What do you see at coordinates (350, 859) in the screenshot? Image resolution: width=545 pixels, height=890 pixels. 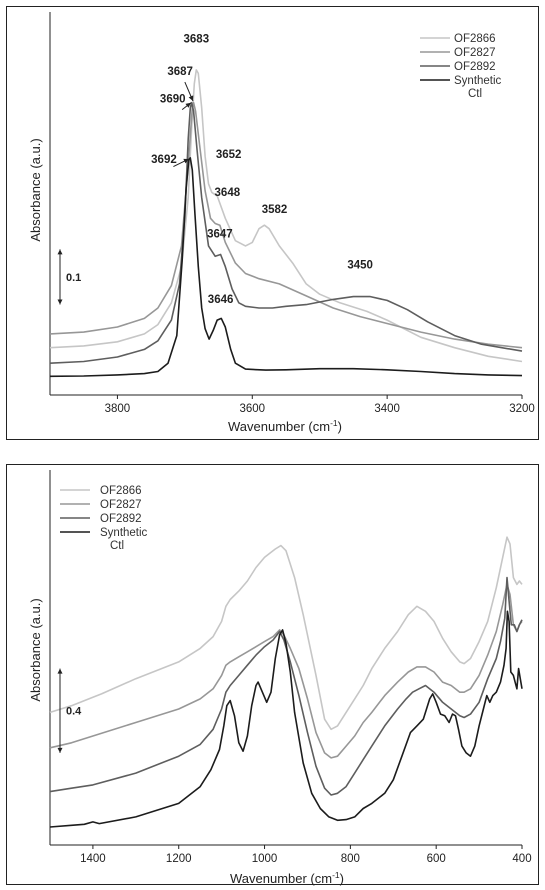 I see `x-tick-label: 800` at bounding box center [350, 859].